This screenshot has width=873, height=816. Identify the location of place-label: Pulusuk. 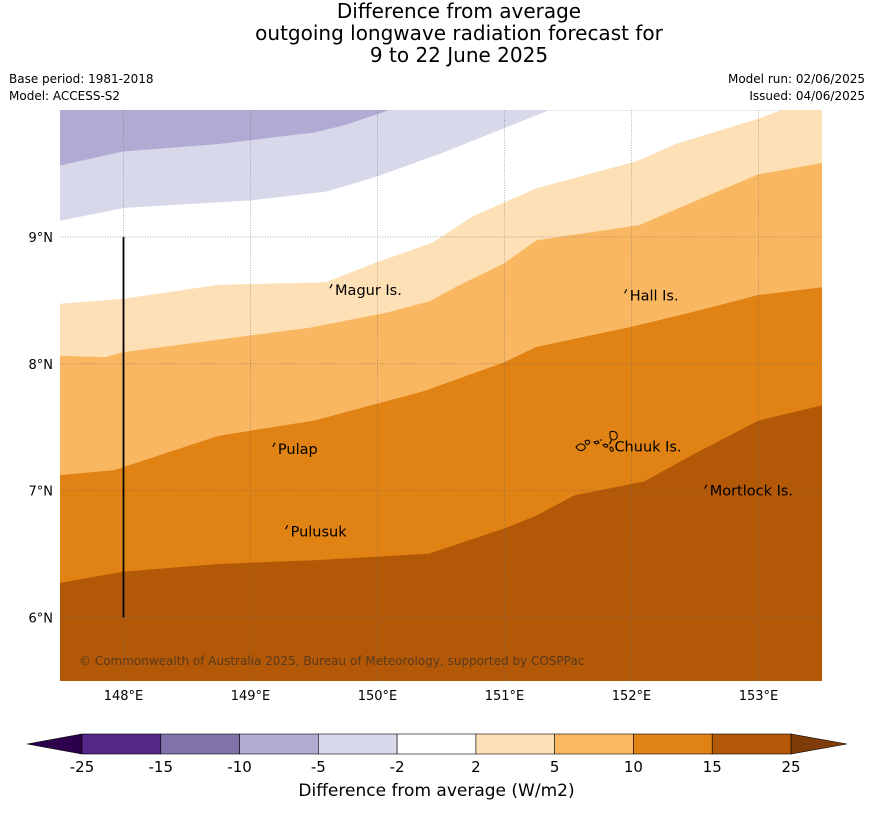
(319, 532).